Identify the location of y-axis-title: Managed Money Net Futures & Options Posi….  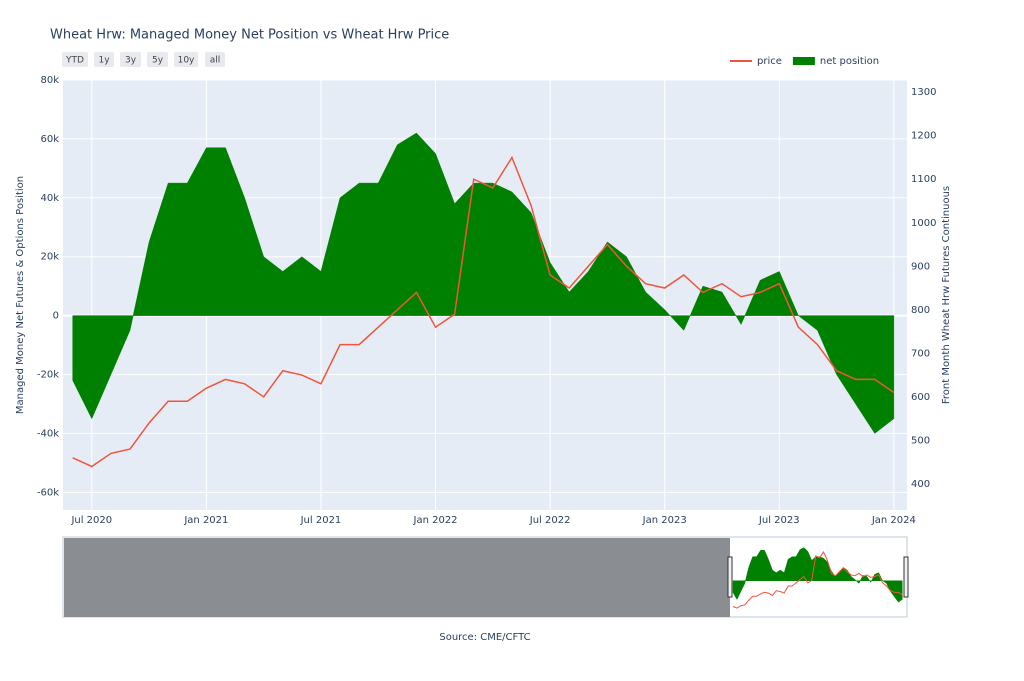
(20, 295).